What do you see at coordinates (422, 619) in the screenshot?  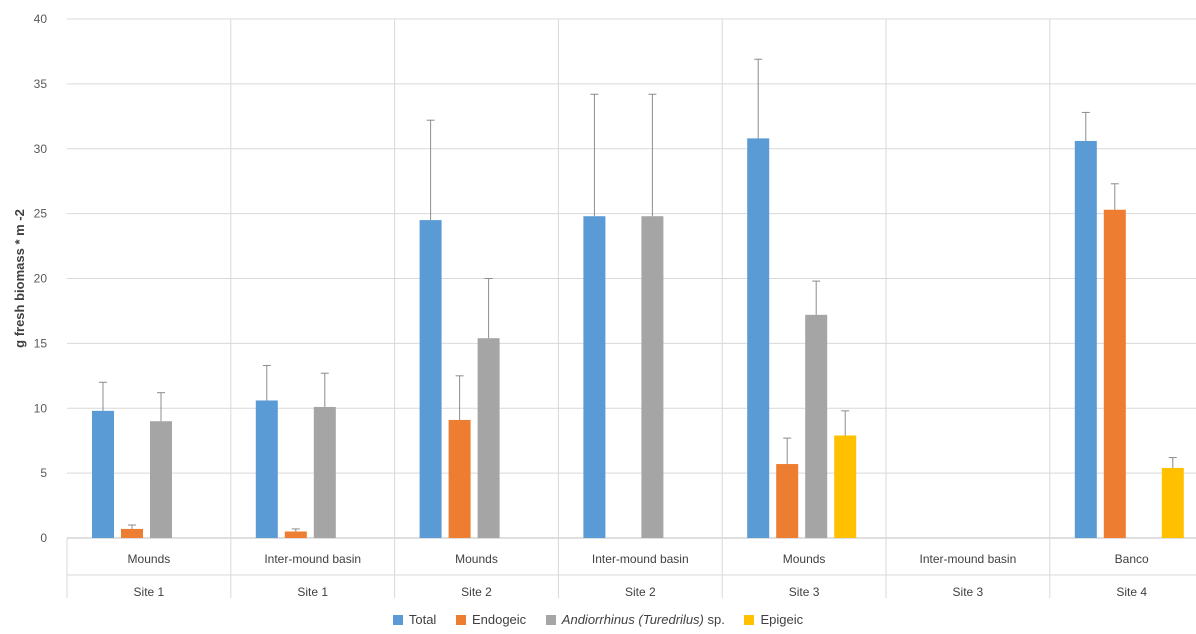 I see `legend-label-total: Total` at bounding box center [422, 619].